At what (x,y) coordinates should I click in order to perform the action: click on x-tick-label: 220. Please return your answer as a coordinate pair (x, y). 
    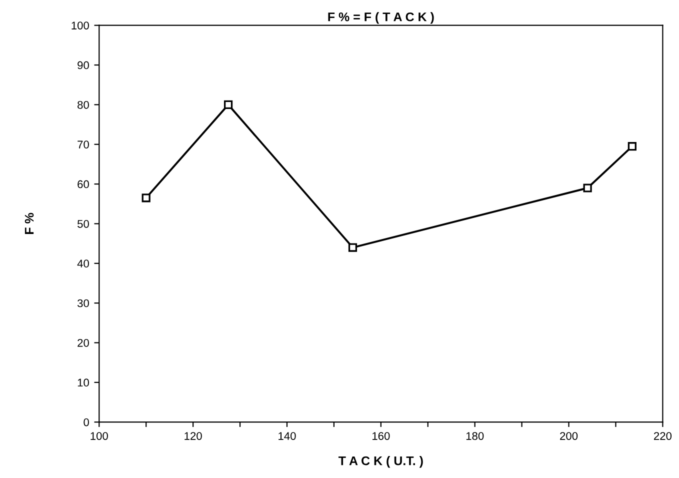
    Looking at the image, I should click on (663, 436).